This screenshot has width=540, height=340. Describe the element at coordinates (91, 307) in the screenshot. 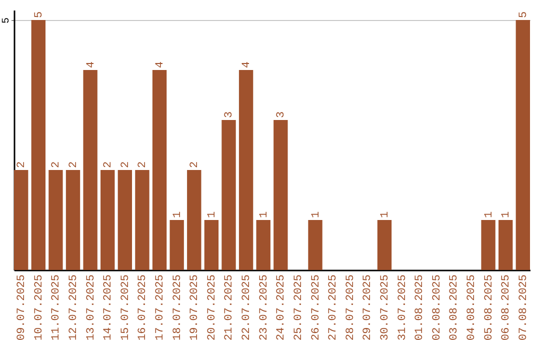

I see `x-tick-label: 13.07.2025` at that location.